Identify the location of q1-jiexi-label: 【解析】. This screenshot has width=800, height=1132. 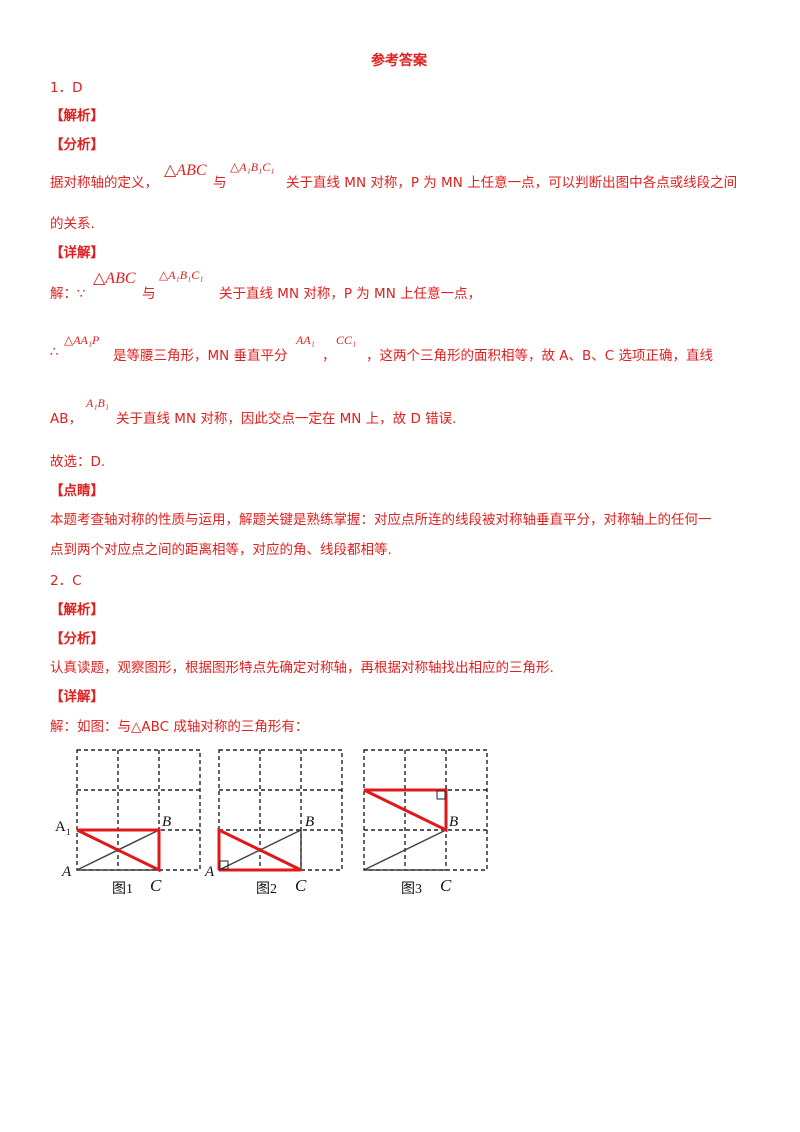
(77, 116).